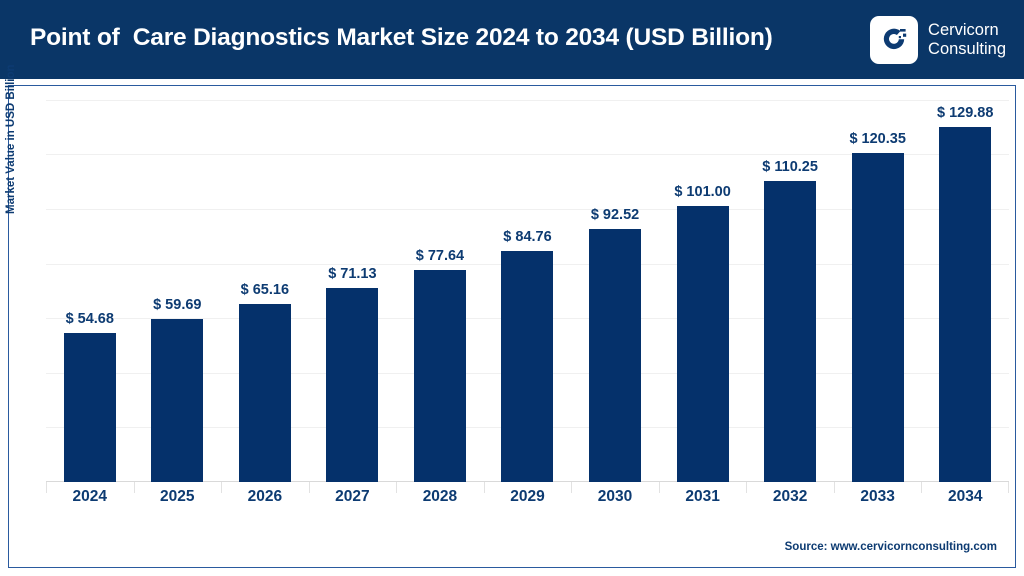 The height and width of the screenshot is (576, 1024). I want to click on bar-group: $ 129.88, so click(965, 293).